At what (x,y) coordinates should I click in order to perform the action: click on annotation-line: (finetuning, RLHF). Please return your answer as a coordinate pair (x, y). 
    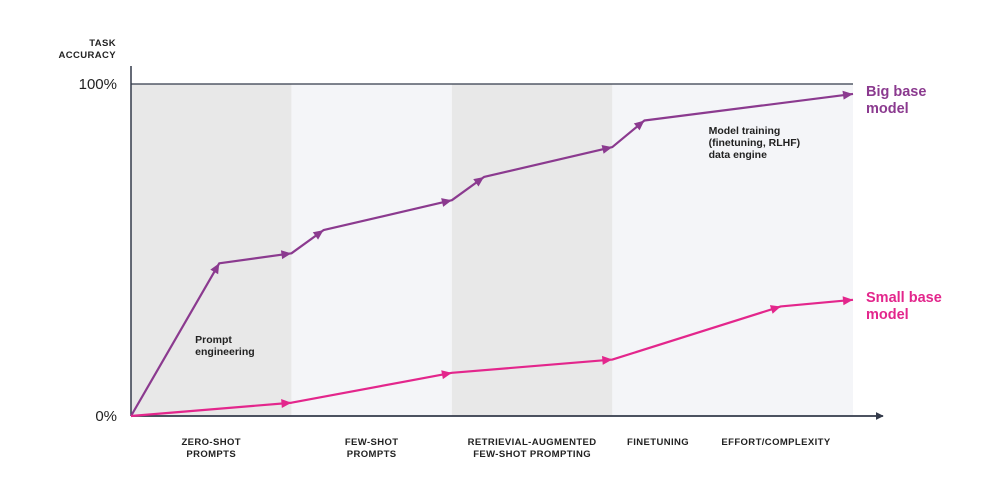
    Looking at the image, I should click on (755, 143).